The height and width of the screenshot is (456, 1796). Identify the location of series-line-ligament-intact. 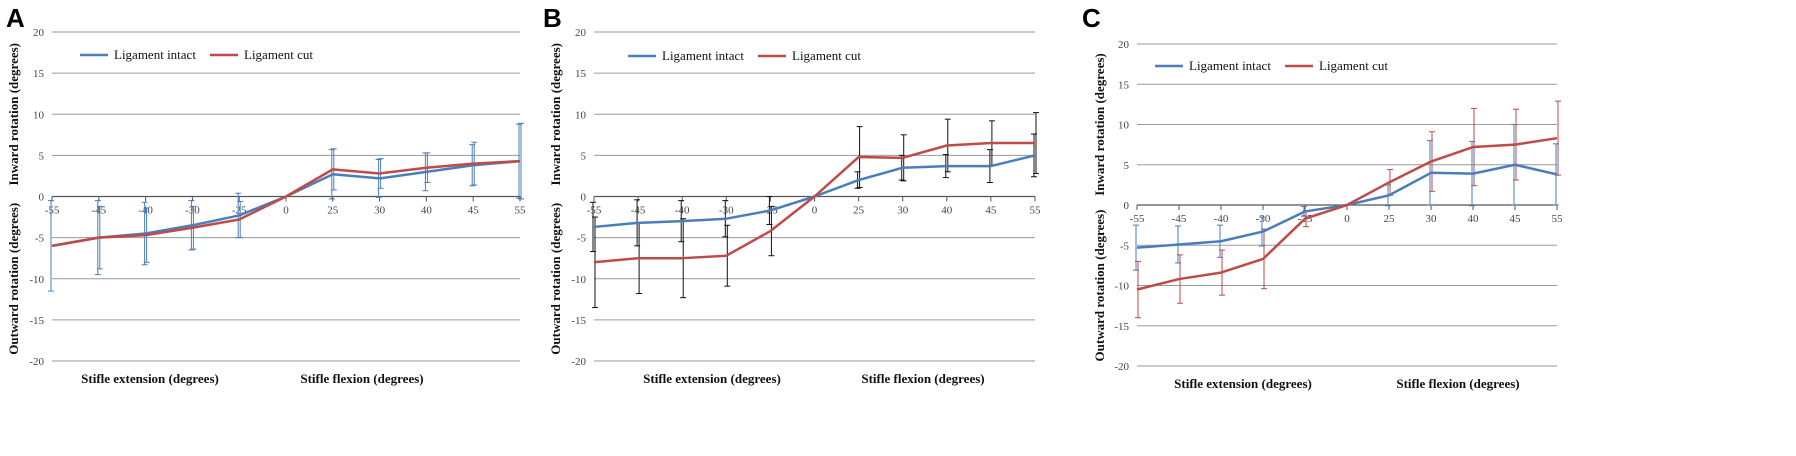
(286, 203).